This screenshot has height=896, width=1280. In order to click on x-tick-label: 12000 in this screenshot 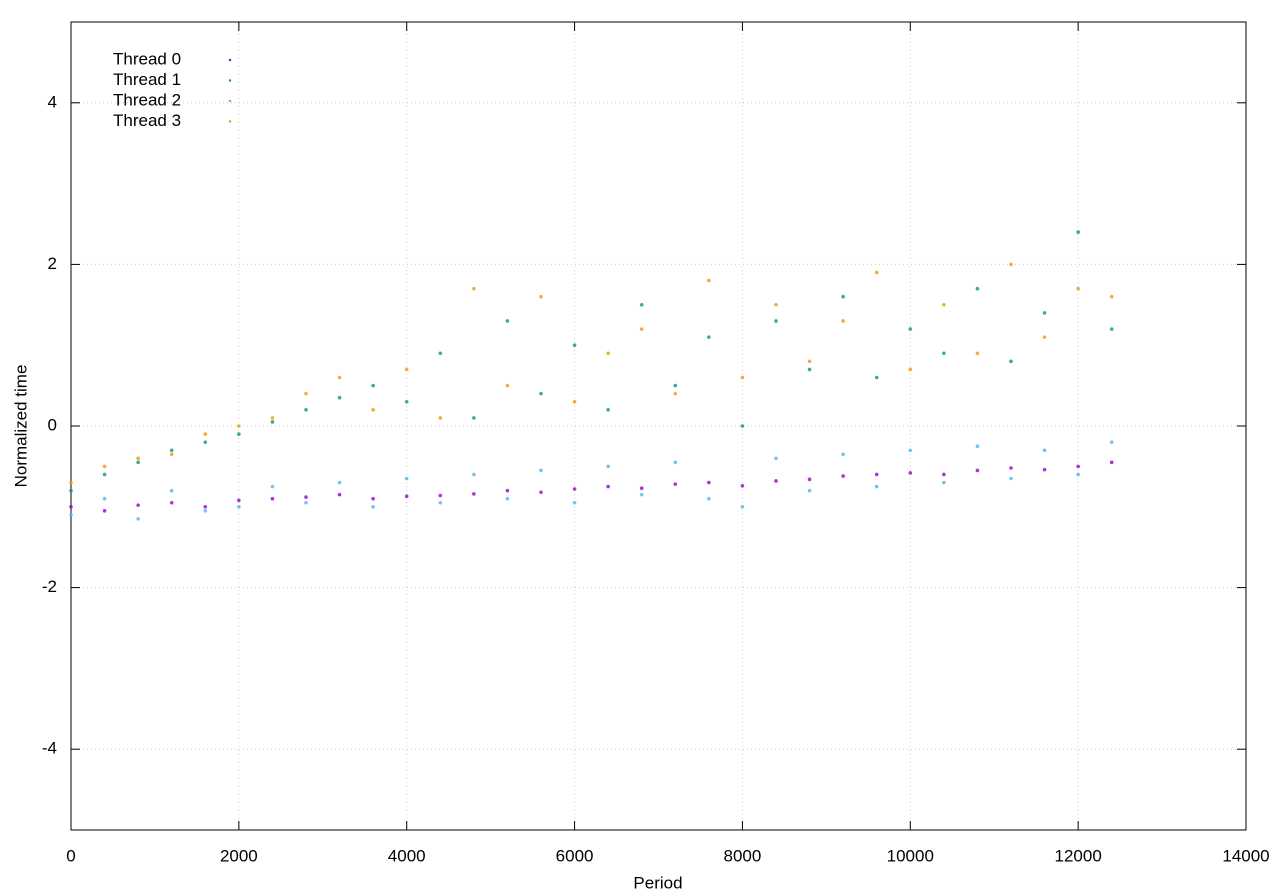, I will do `click(1078, 855)`.